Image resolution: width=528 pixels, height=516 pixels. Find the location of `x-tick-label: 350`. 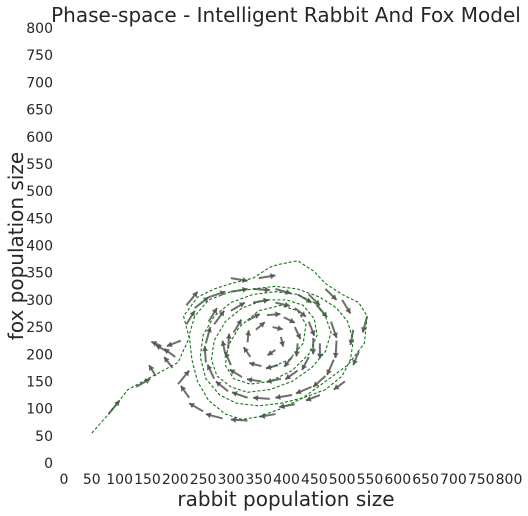

x-tick-label: 350 is located at coordinates (258, 480).